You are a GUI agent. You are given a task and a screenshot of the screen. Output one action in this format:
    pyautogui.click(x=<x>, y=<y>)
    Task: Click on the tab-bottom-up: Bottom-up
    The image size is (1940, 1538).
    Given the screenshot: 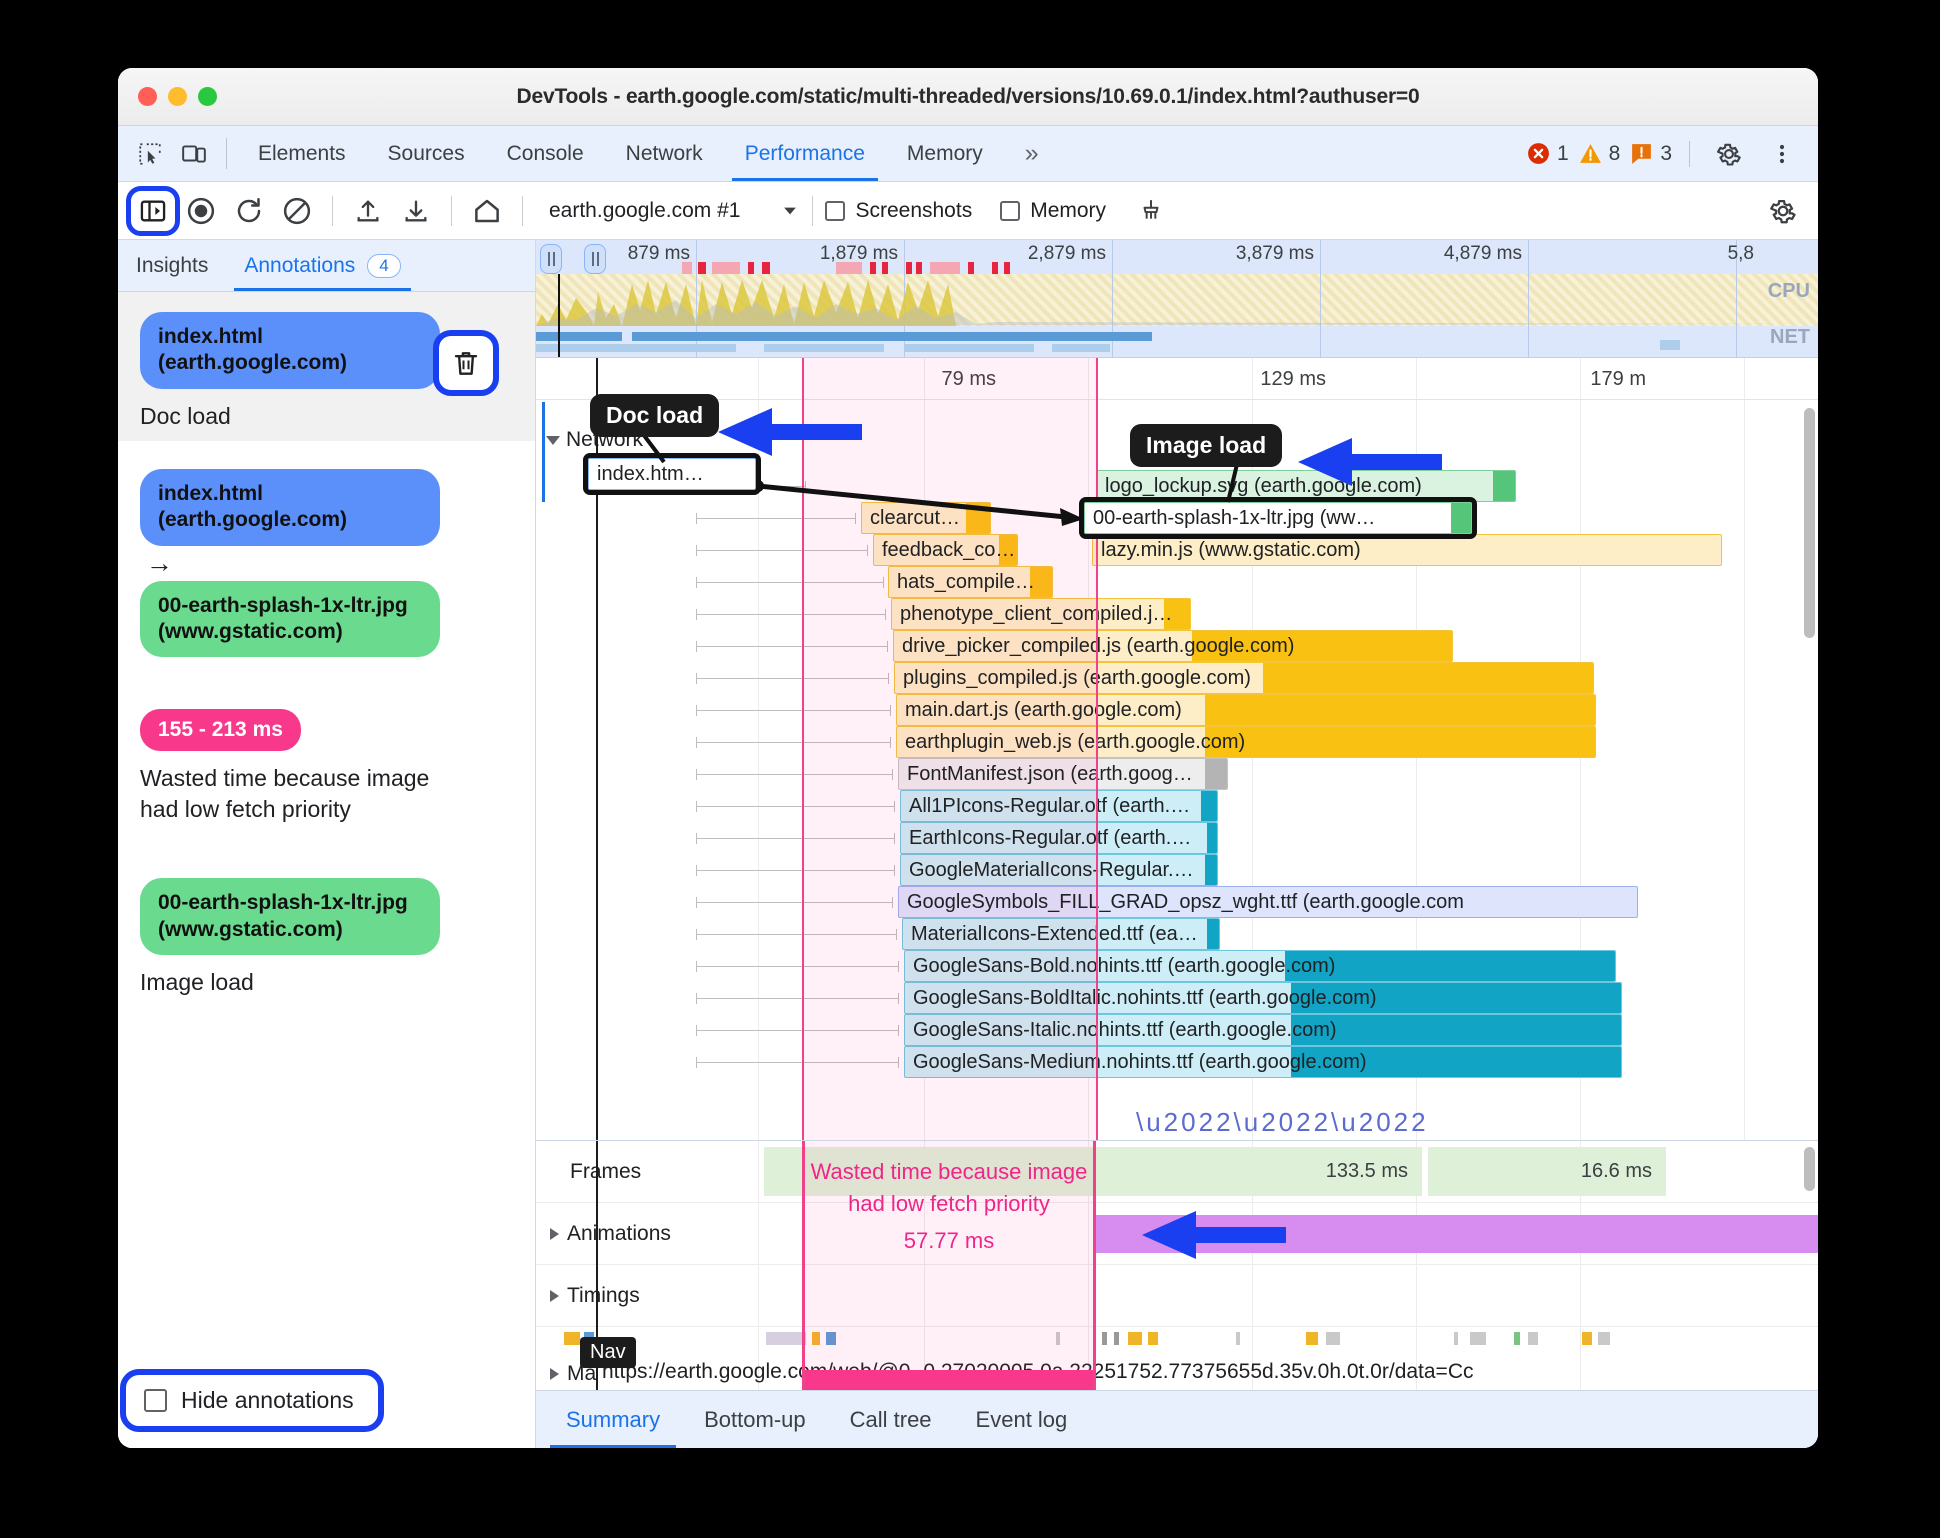 What is the action you would take?
    pyautogui.click(x=755, y=1419)
    